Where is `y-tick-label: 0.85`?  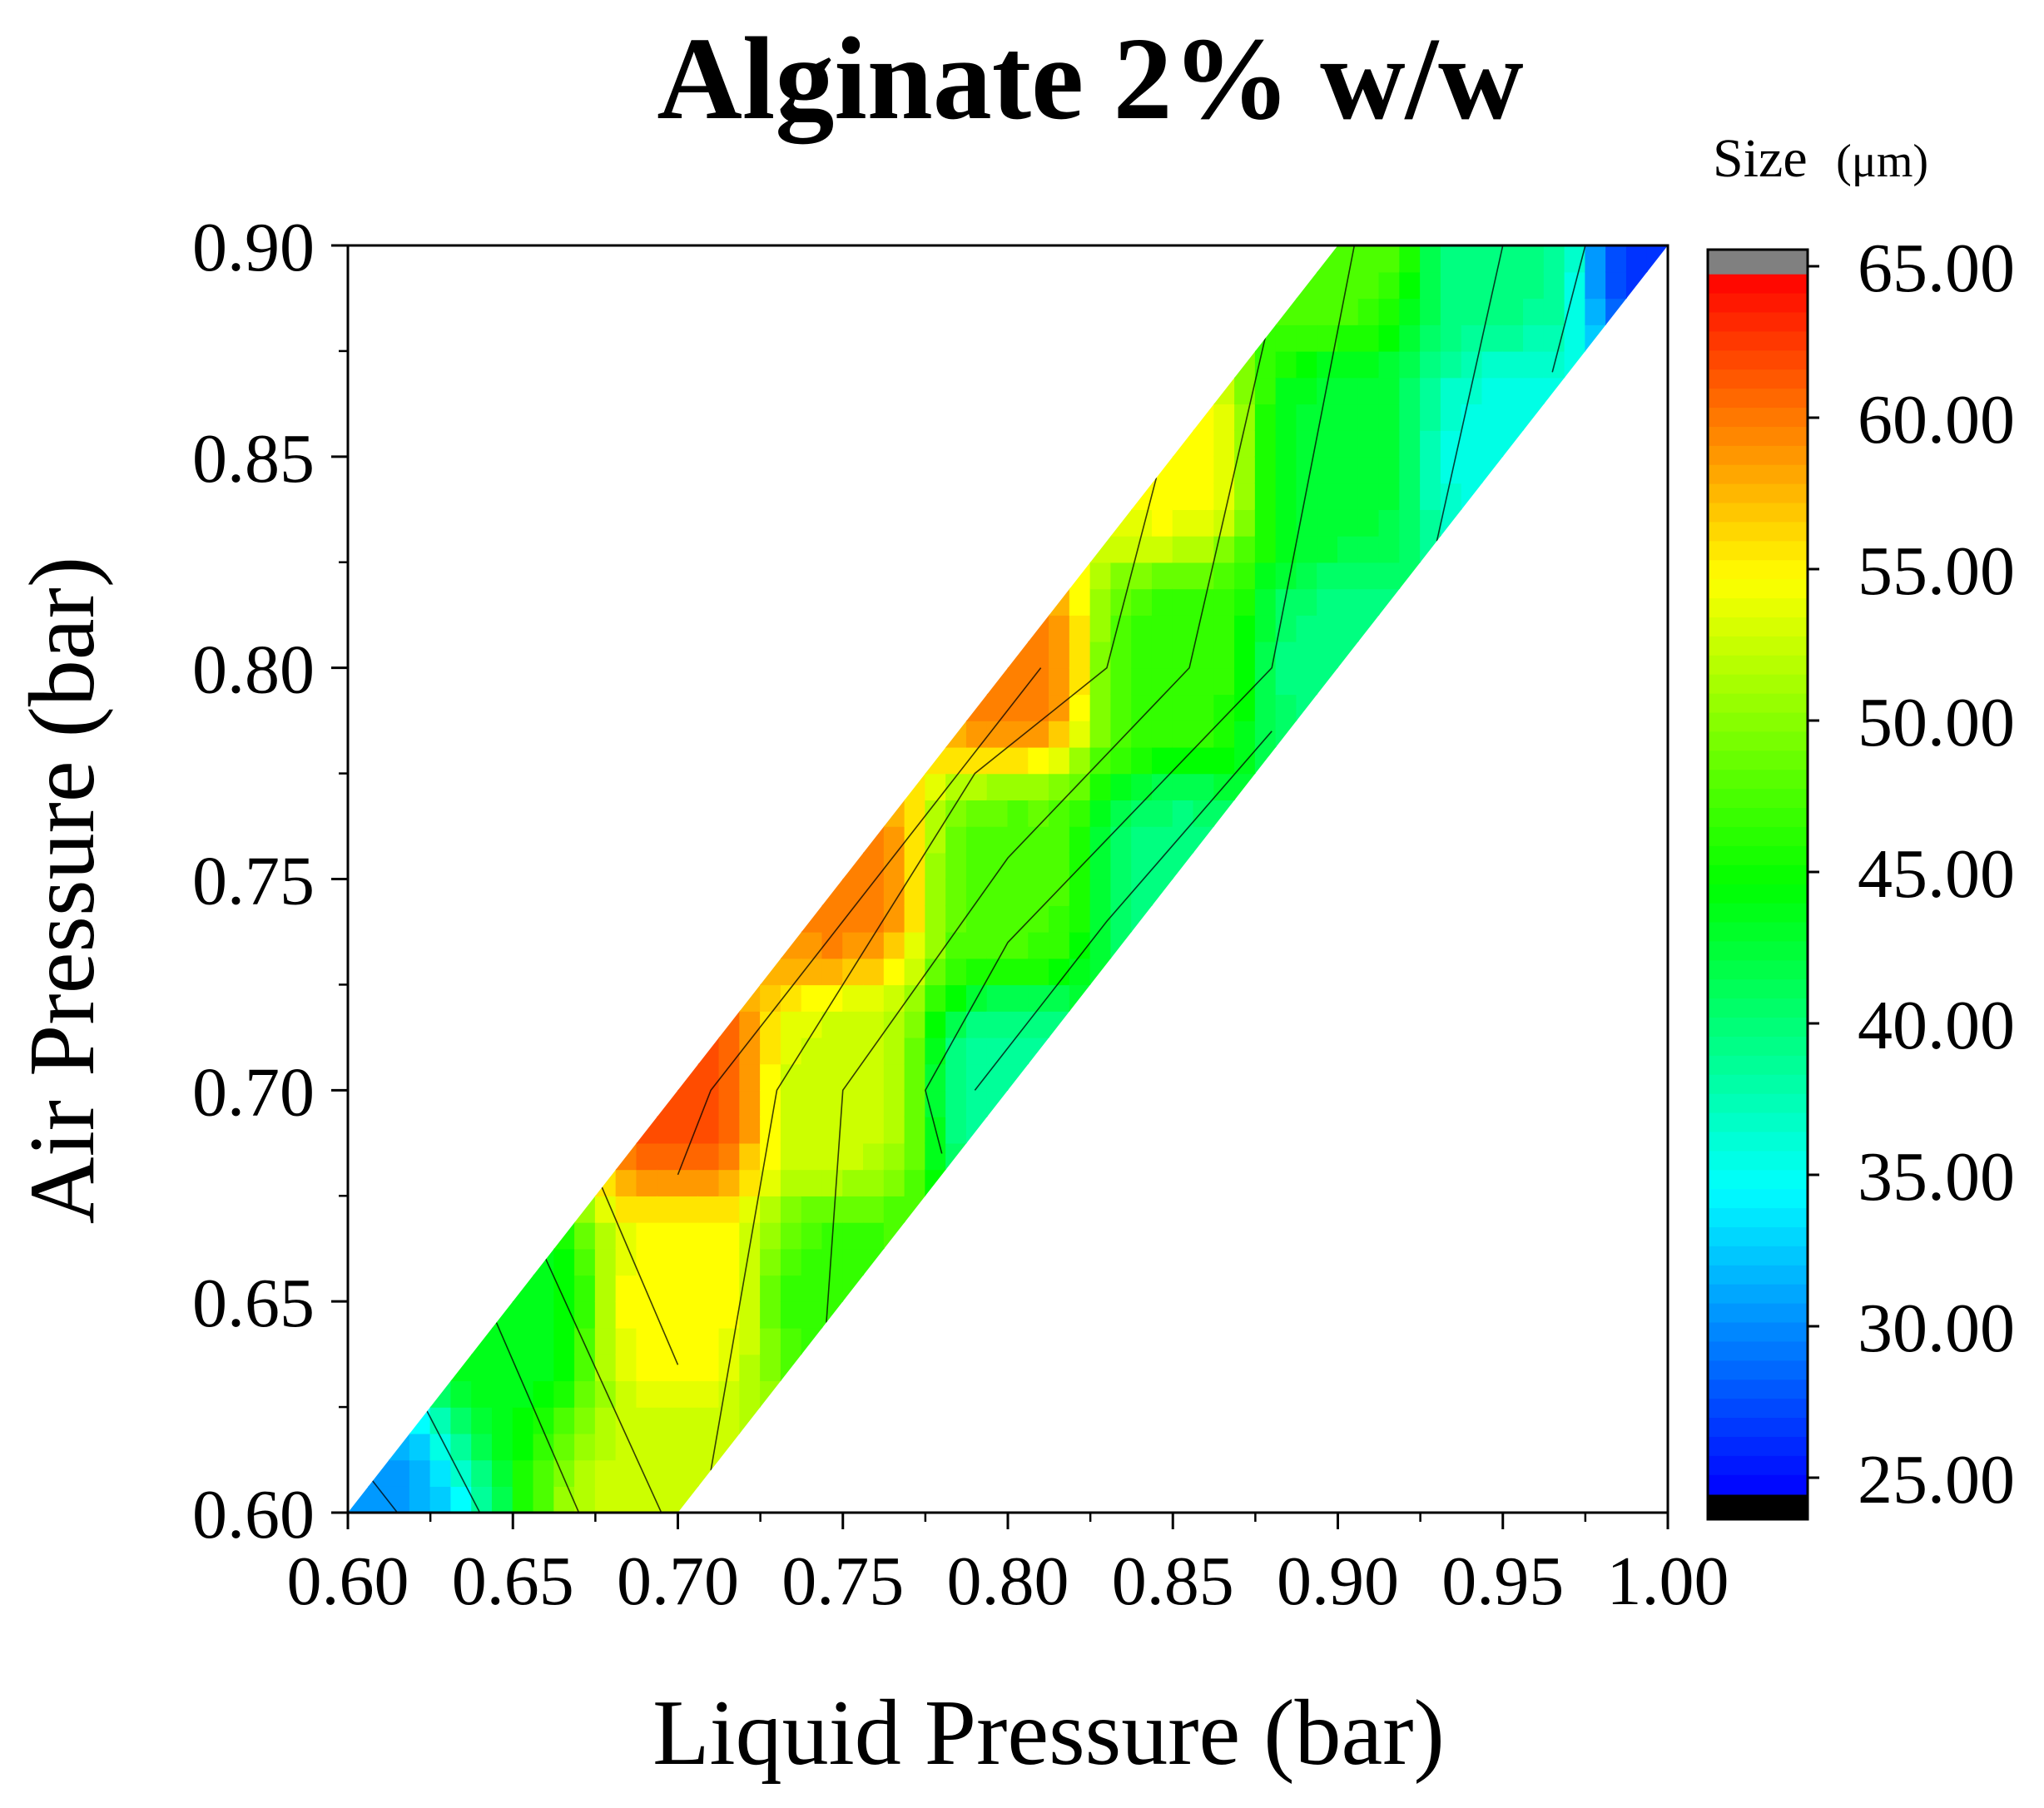
y-tick-label: 0.85 is located at coordinates (254, 459).